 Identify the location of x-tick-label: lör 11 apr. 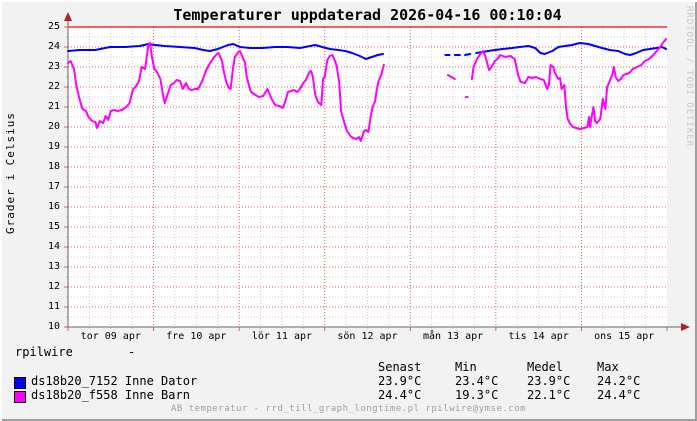
(282, 336).